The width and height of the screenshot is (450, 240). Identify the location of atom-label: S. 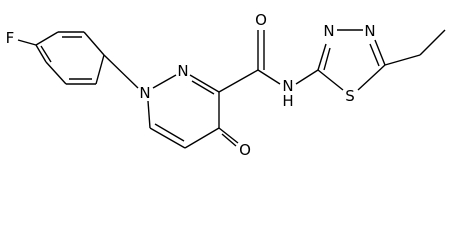
(350, 96).